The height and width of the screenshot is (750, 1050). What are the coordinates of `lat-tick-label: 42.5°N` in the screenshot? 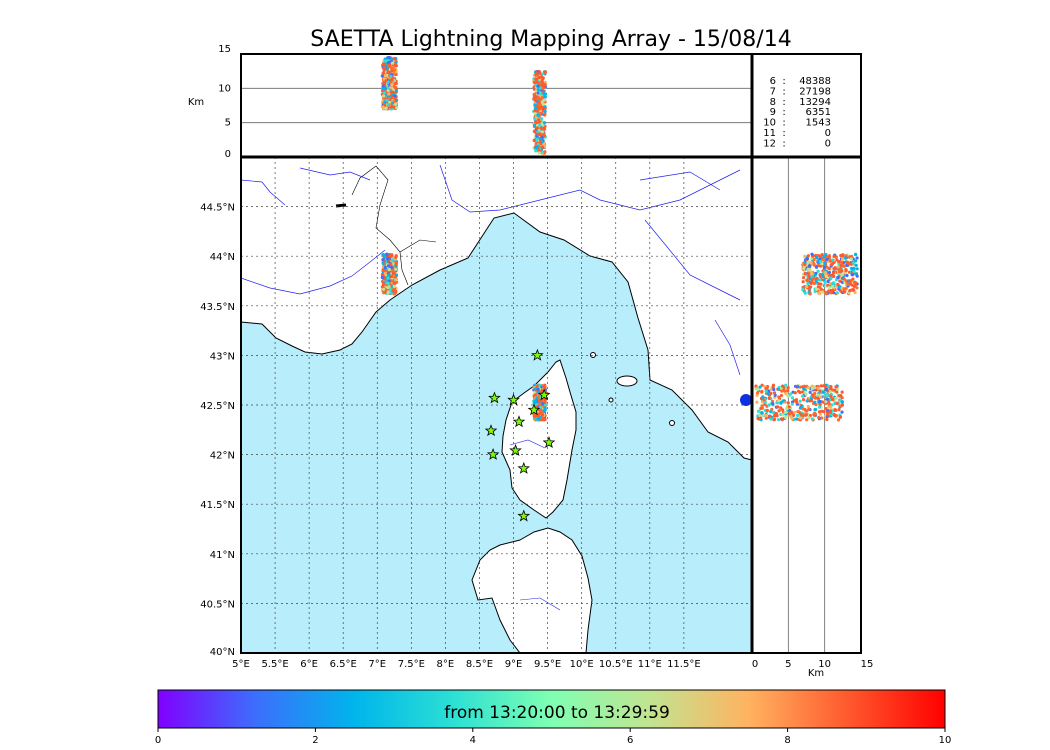 It's located at (217, 406).